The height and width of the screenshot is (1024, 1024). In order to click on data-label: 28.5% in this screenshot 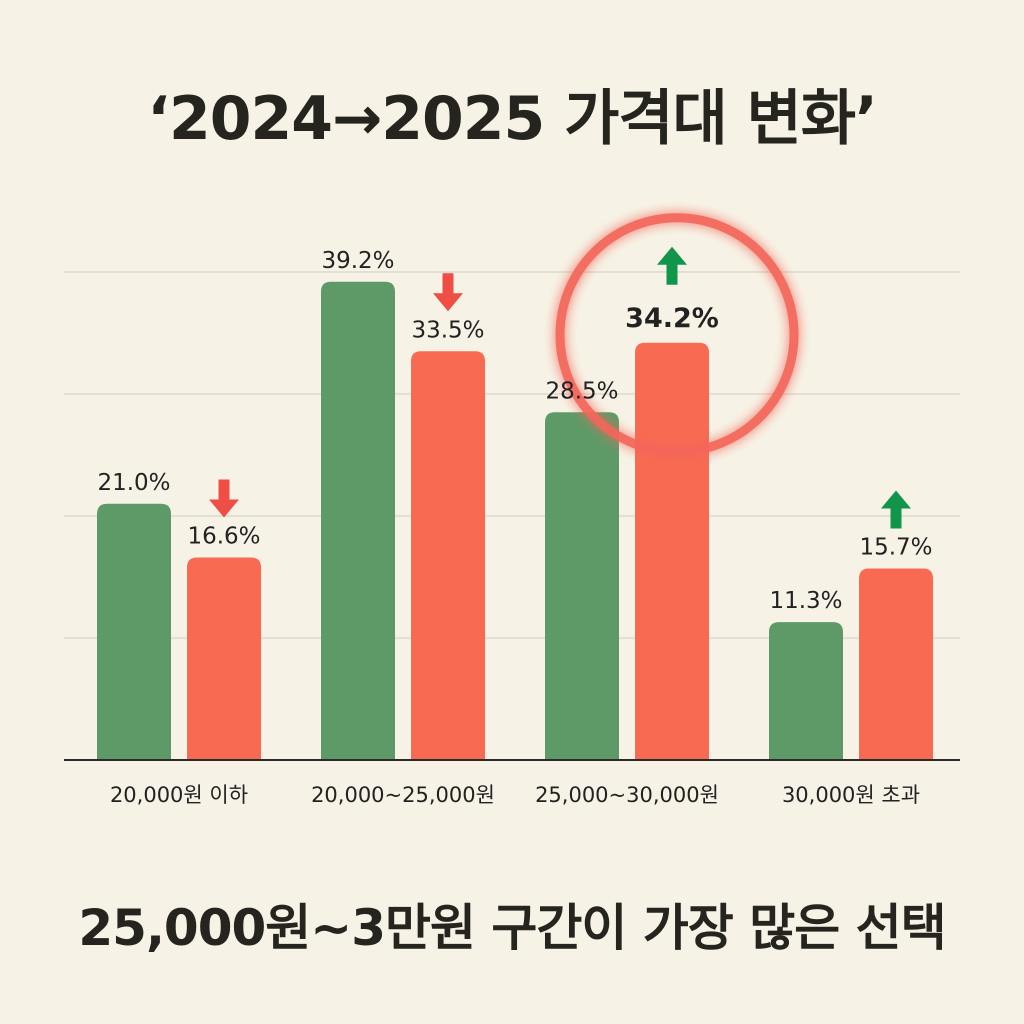, I will do `click(581, 391)`.